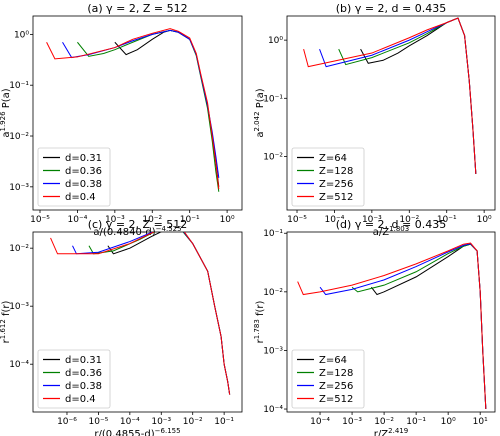  Describe the element at coordinates (169, 229) in the screenshot. I see `x-axis-label-sup: −4.525` at that location.